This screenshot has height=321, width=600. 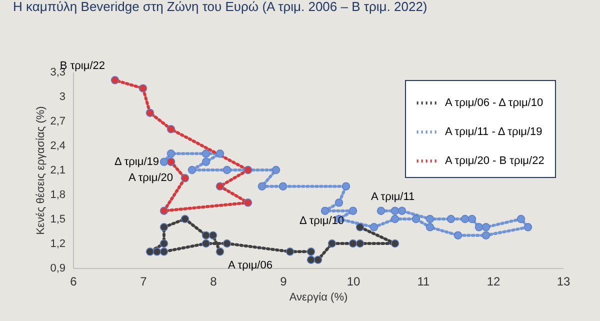 What do you see at coordinates (494, 103) in the screenshot?
I see `legend-label: Α τριμ/06 - Δ τριμ/10` at bounding box center [494, 103].